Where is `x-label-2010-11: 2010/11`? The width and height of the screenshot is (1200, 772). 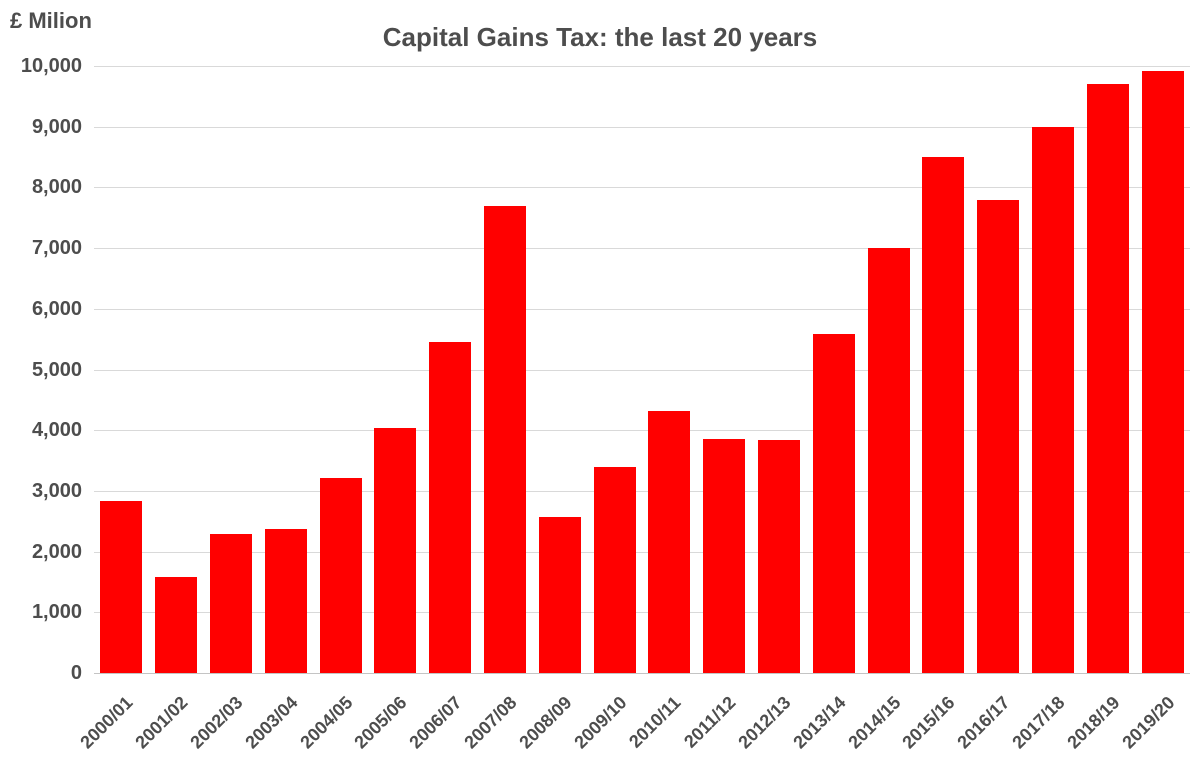
x-label-2010-11: 2010/11 is located at coordinates (655, 722).